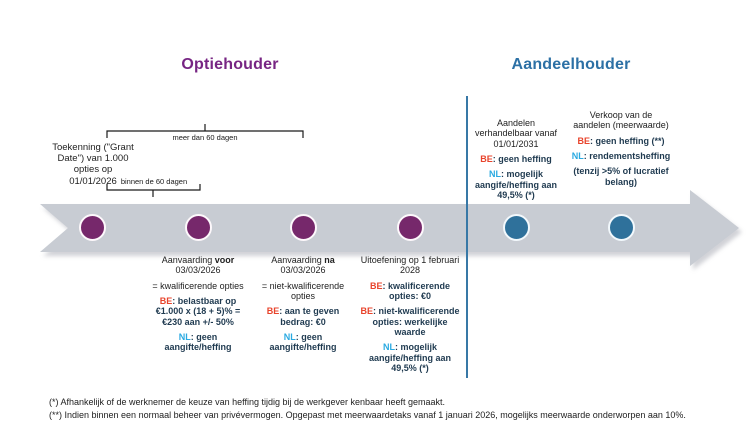 This screenshot has height=426, width=756. Describe the element at coordinates (198, 285) in the screenshot. I see `note-paragraph: = kwalificerende opties` at that location.